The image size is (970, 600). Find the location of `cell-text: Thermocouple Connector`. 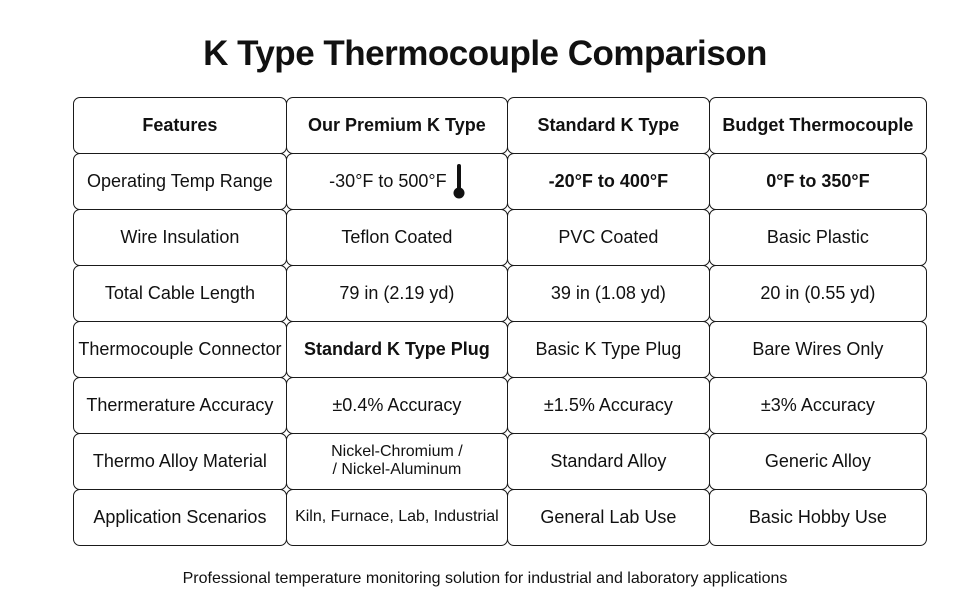

cell-text: Thermocouple Connector is located at coordinates (180, 349).